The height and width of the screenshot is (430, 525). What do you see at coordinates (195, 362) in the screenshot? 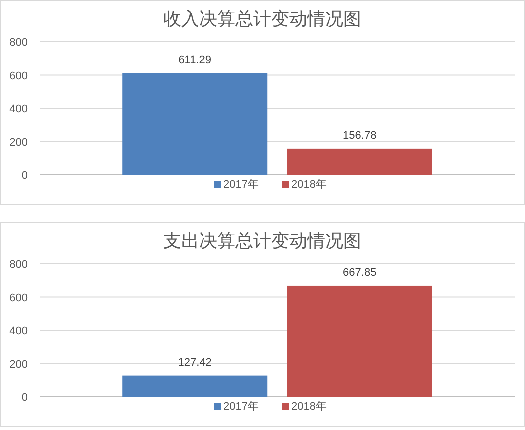
I see `data-label: 127.42` at bounding box center [195, 362].